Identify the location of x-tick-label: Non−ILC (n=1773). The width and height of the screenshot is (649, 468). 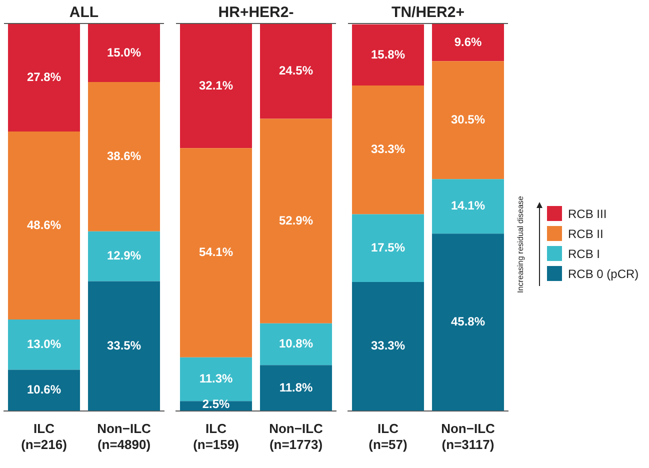
(296, 436).